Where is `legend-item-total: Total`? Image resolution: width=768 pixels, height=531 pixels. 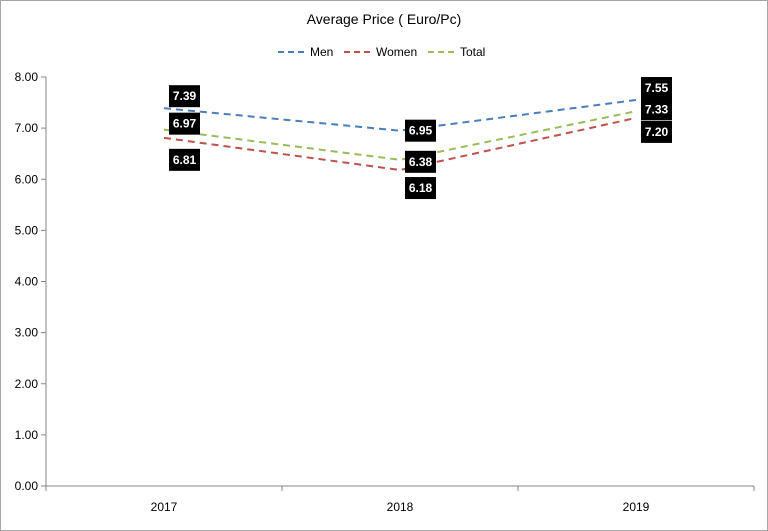 legend-item-total: Total is located at coordinates (456, 52).